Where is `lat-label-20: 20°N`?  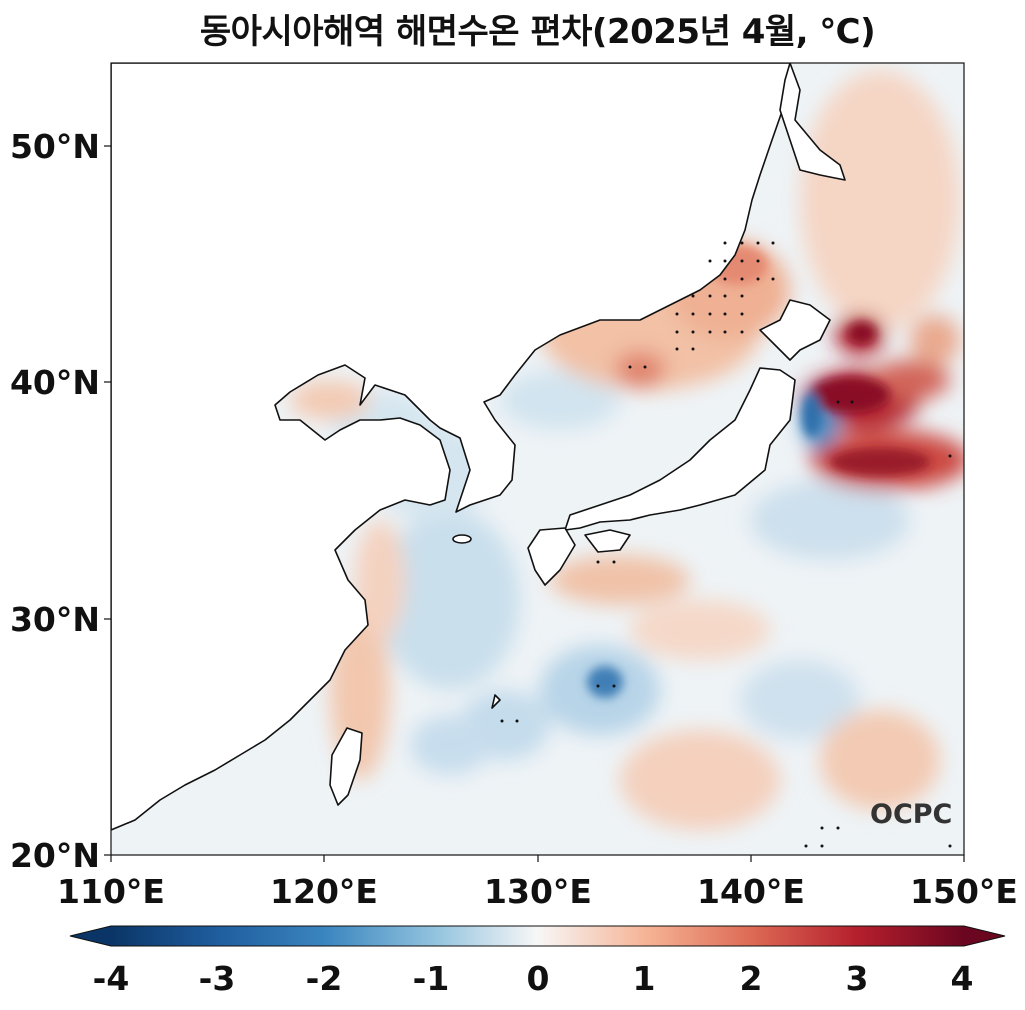 lat-label-20: 20°N is located at coordinates (55, 855).